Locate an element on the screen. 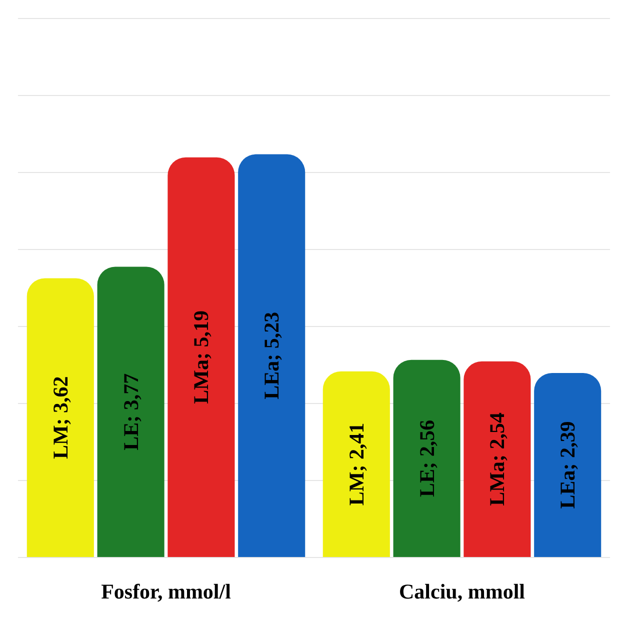  data-label: LMa; 5,19 is located at coordinates (201, 357).